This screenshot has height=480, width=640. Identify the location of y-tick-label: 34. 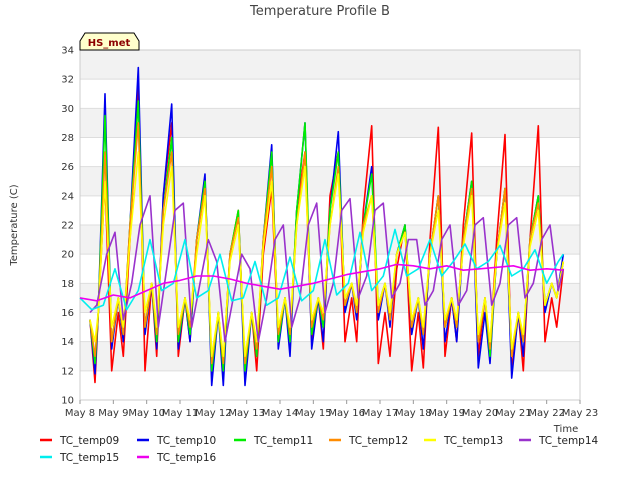
(67, 51).